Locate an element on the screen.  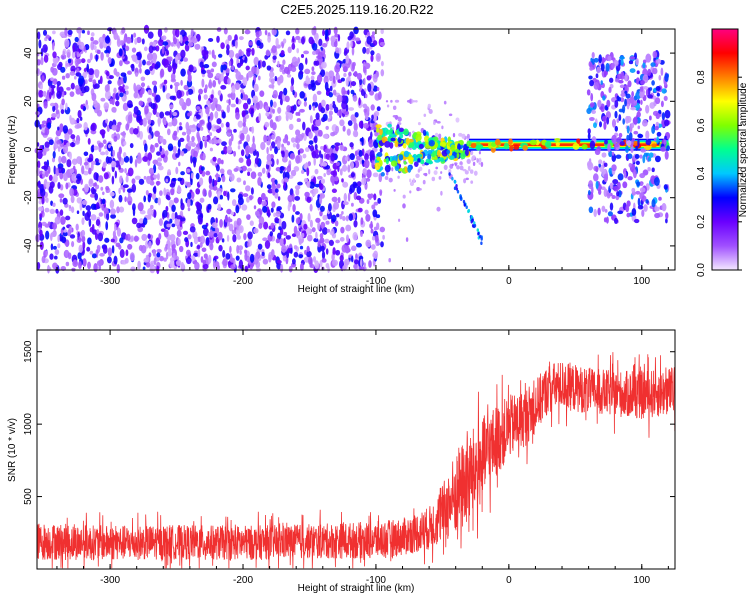
spectrogram-x-label: Height of straight line (km) is located at coordinates (356, 289).